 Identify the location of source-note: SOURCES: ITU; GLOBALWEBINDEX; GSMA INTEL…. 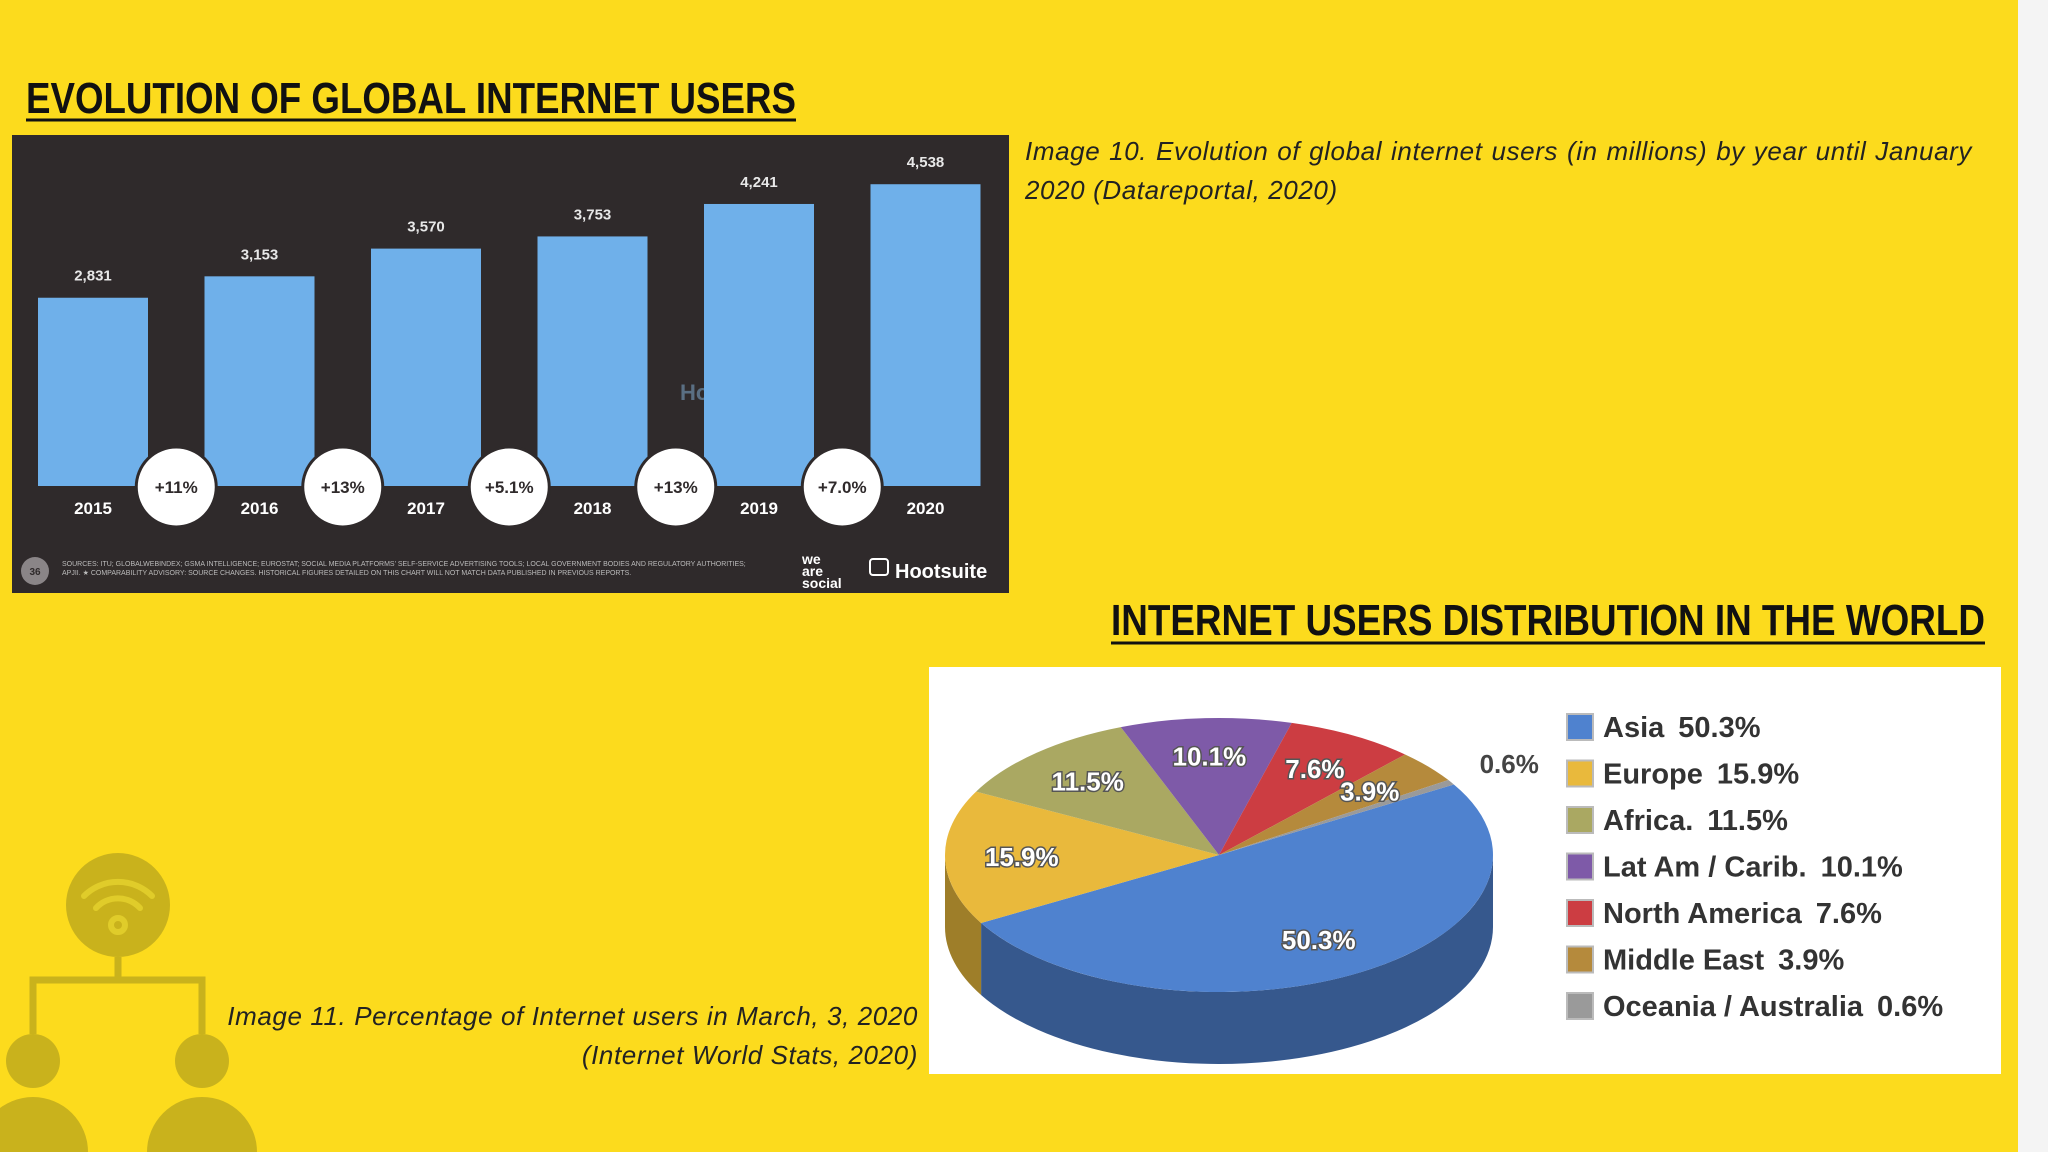
(404, 569).